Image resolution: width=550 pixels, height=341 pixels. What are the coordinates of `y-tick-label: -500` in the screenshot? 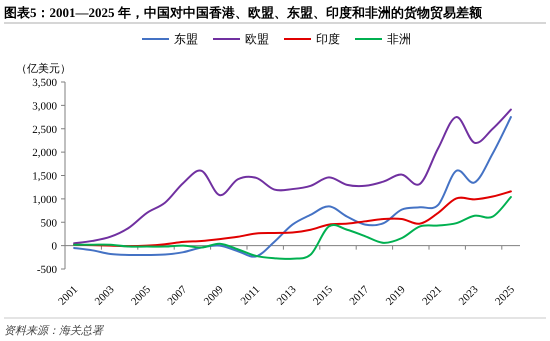 It's located at (47, 270).